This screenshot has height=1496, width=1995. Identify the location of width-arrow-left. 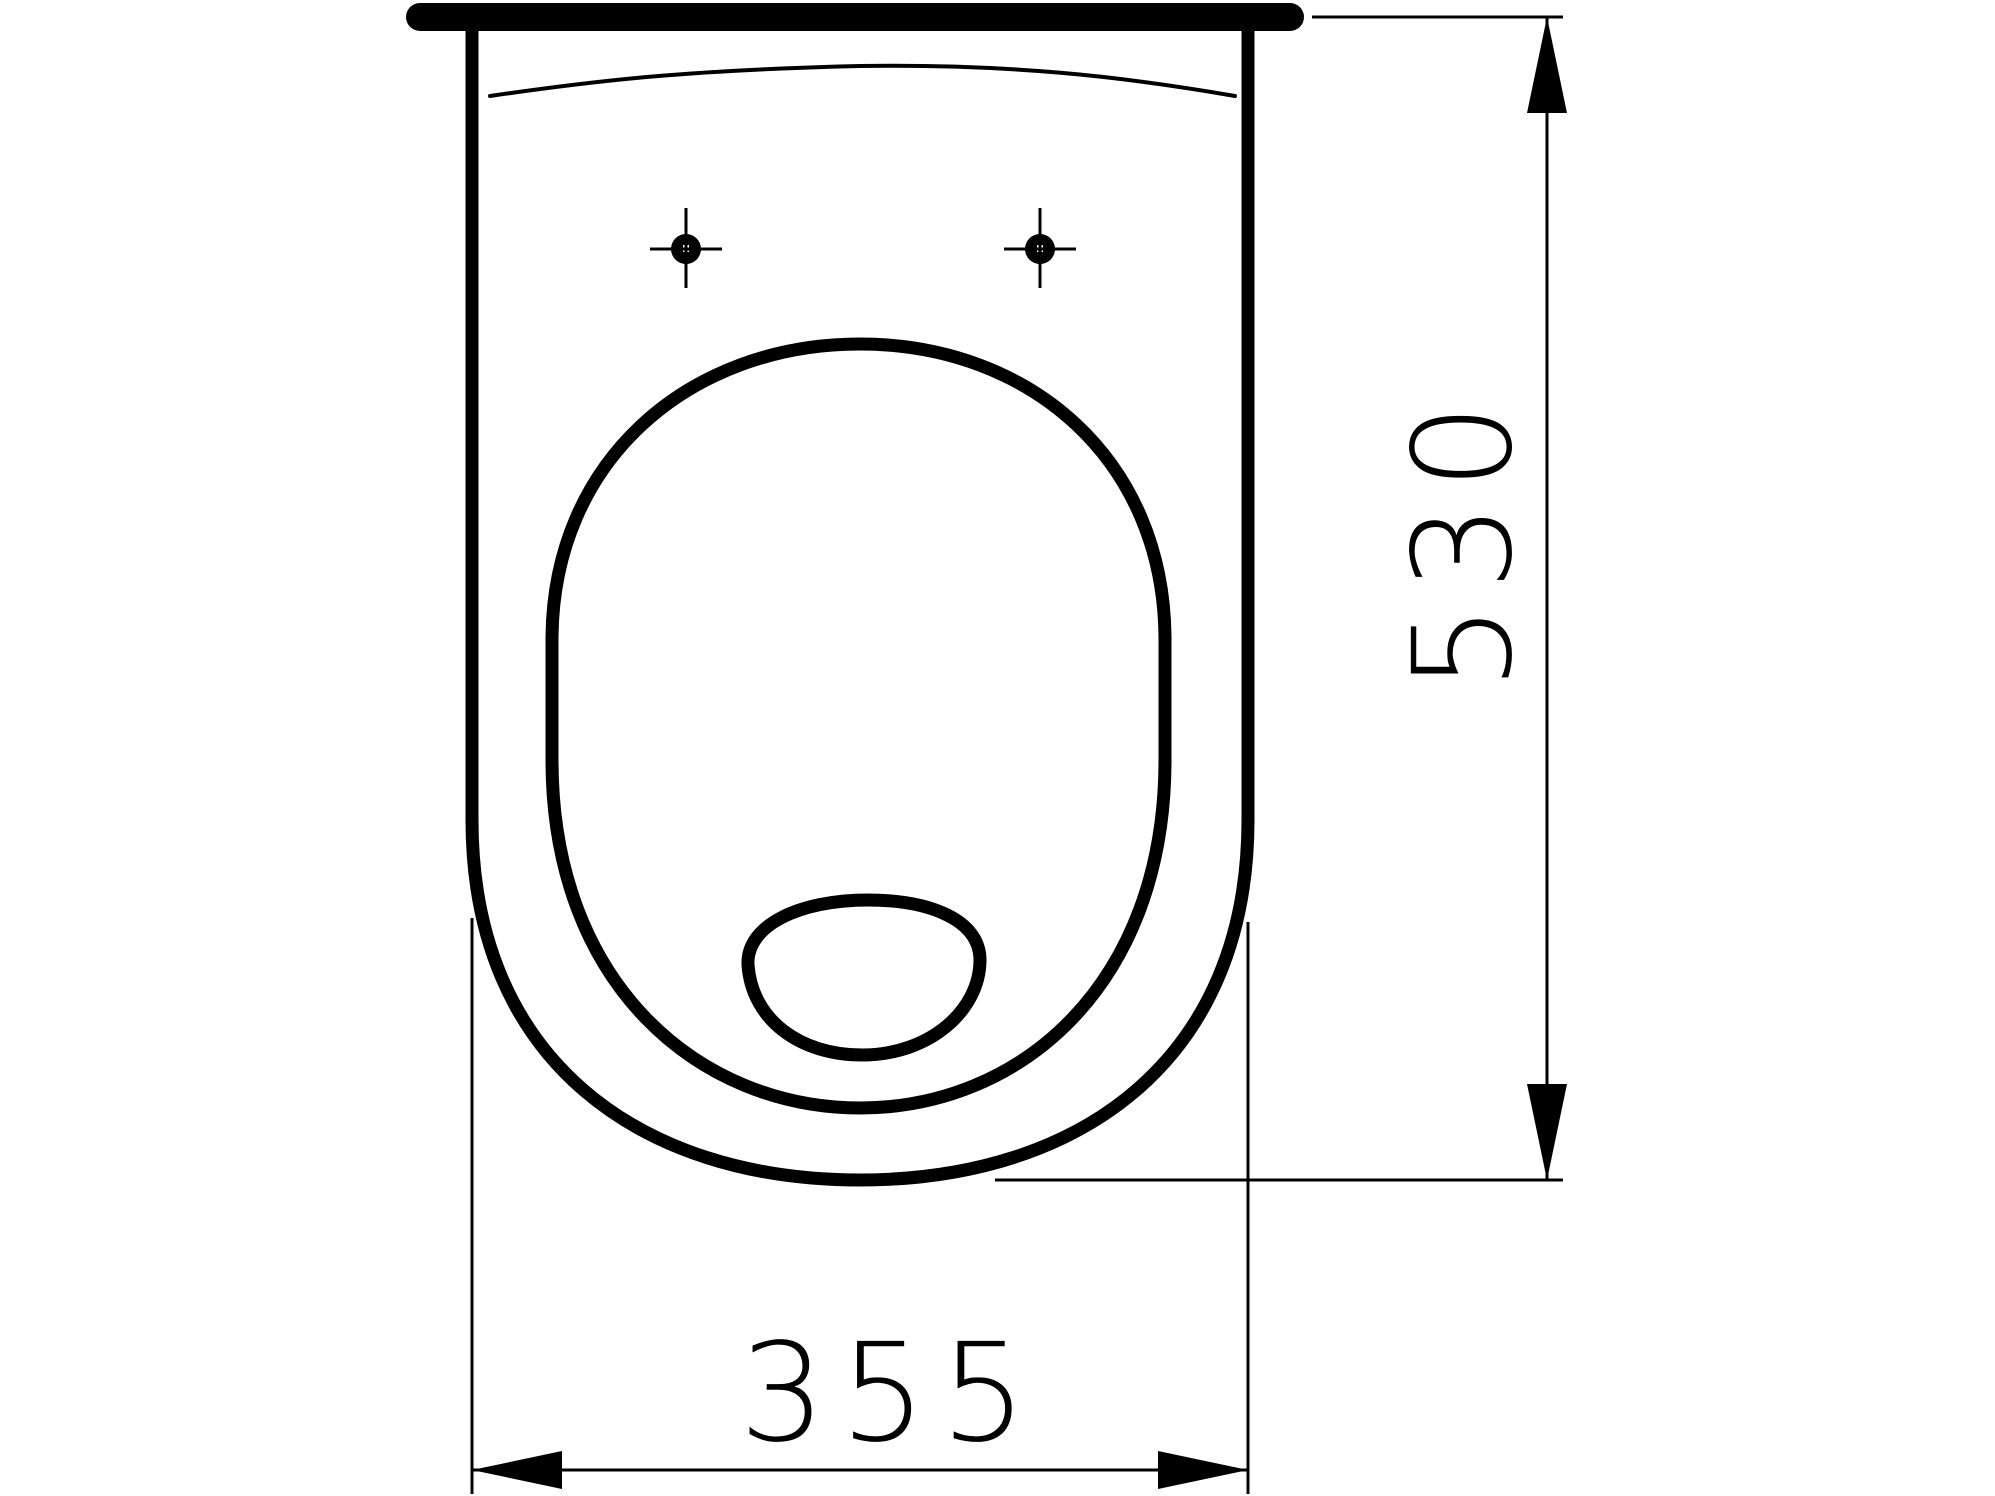
(517, 1470).